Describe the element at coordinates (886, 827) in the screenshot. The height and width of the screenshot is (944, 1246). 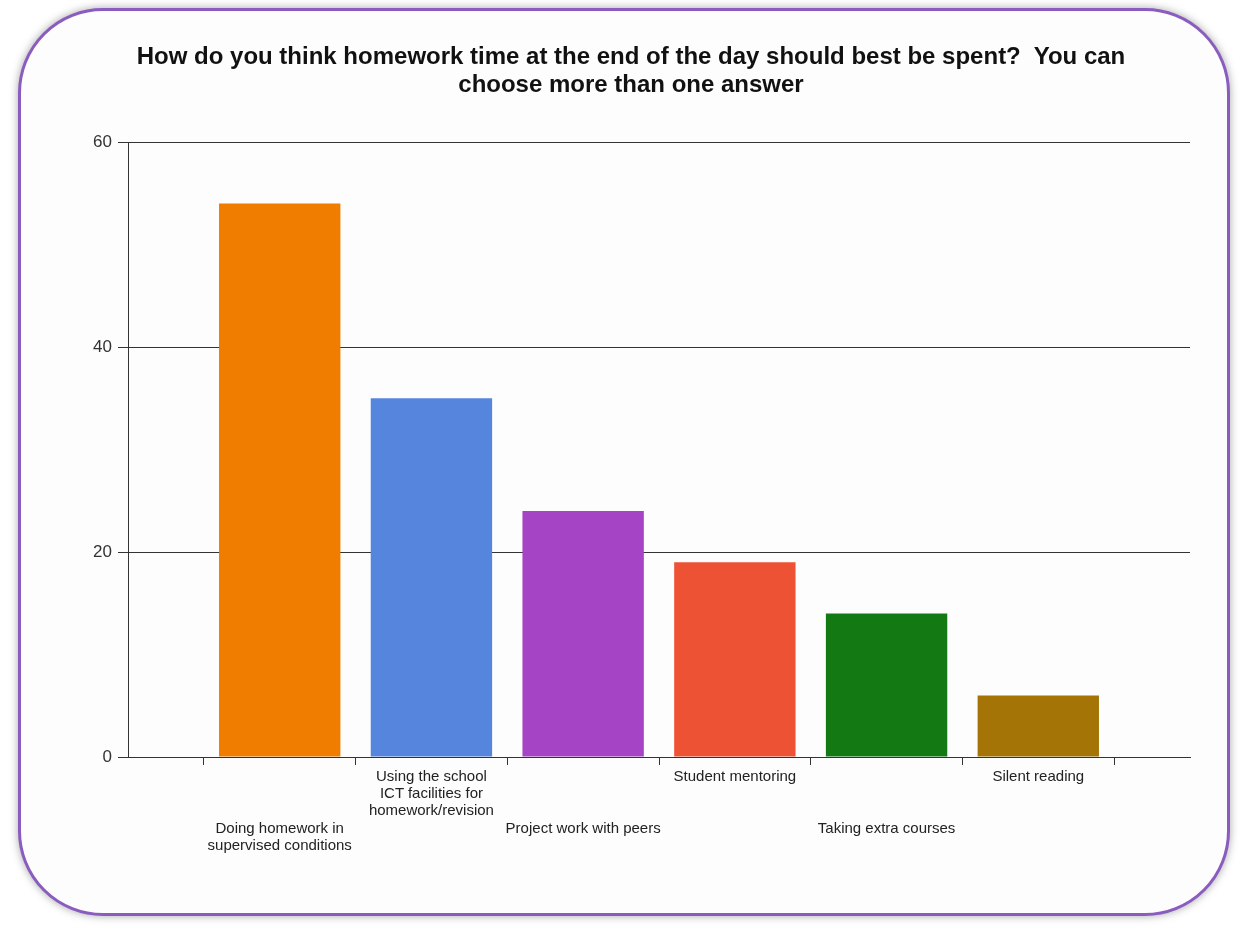
I see `x-tick-label: Taking extra courses` at that location.